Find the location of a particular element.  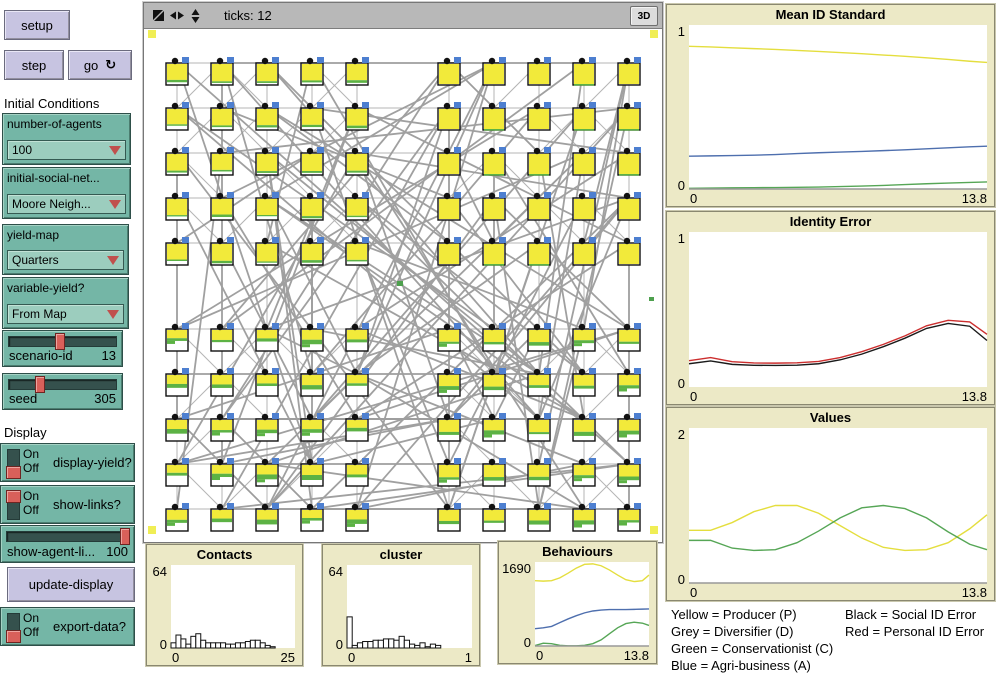

plot-title: Contacts is located at coordinates (224, 554).